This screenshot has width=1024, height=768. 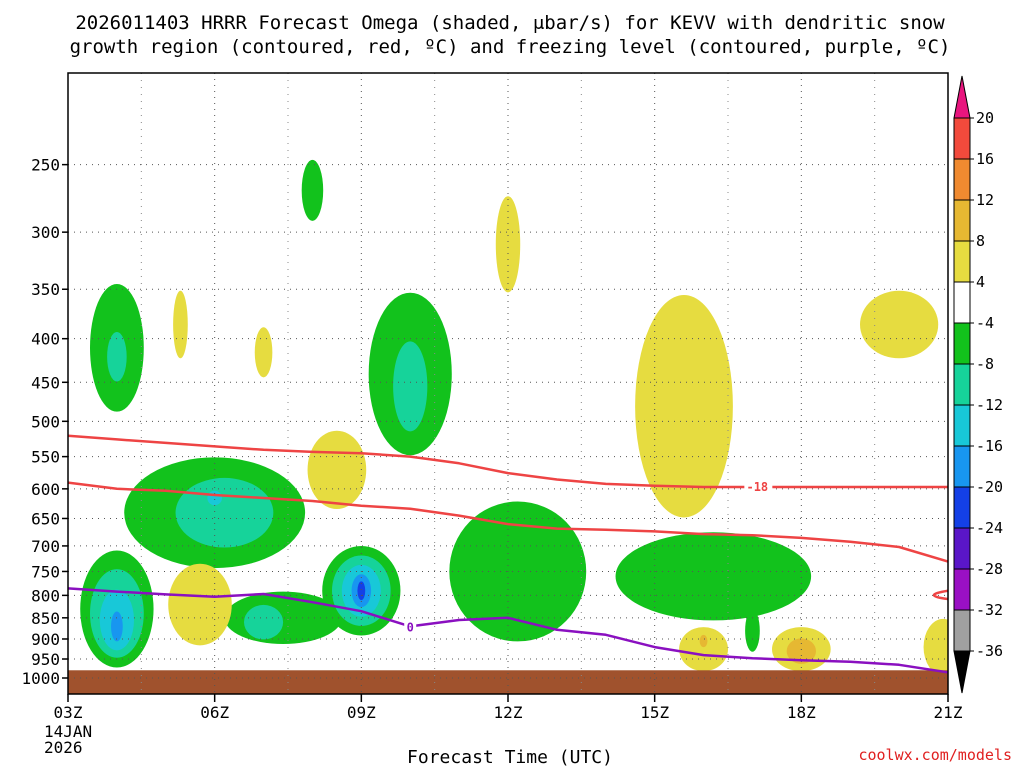 I want to click on y-tick-label-0: 250, so click(x=45, y=165).